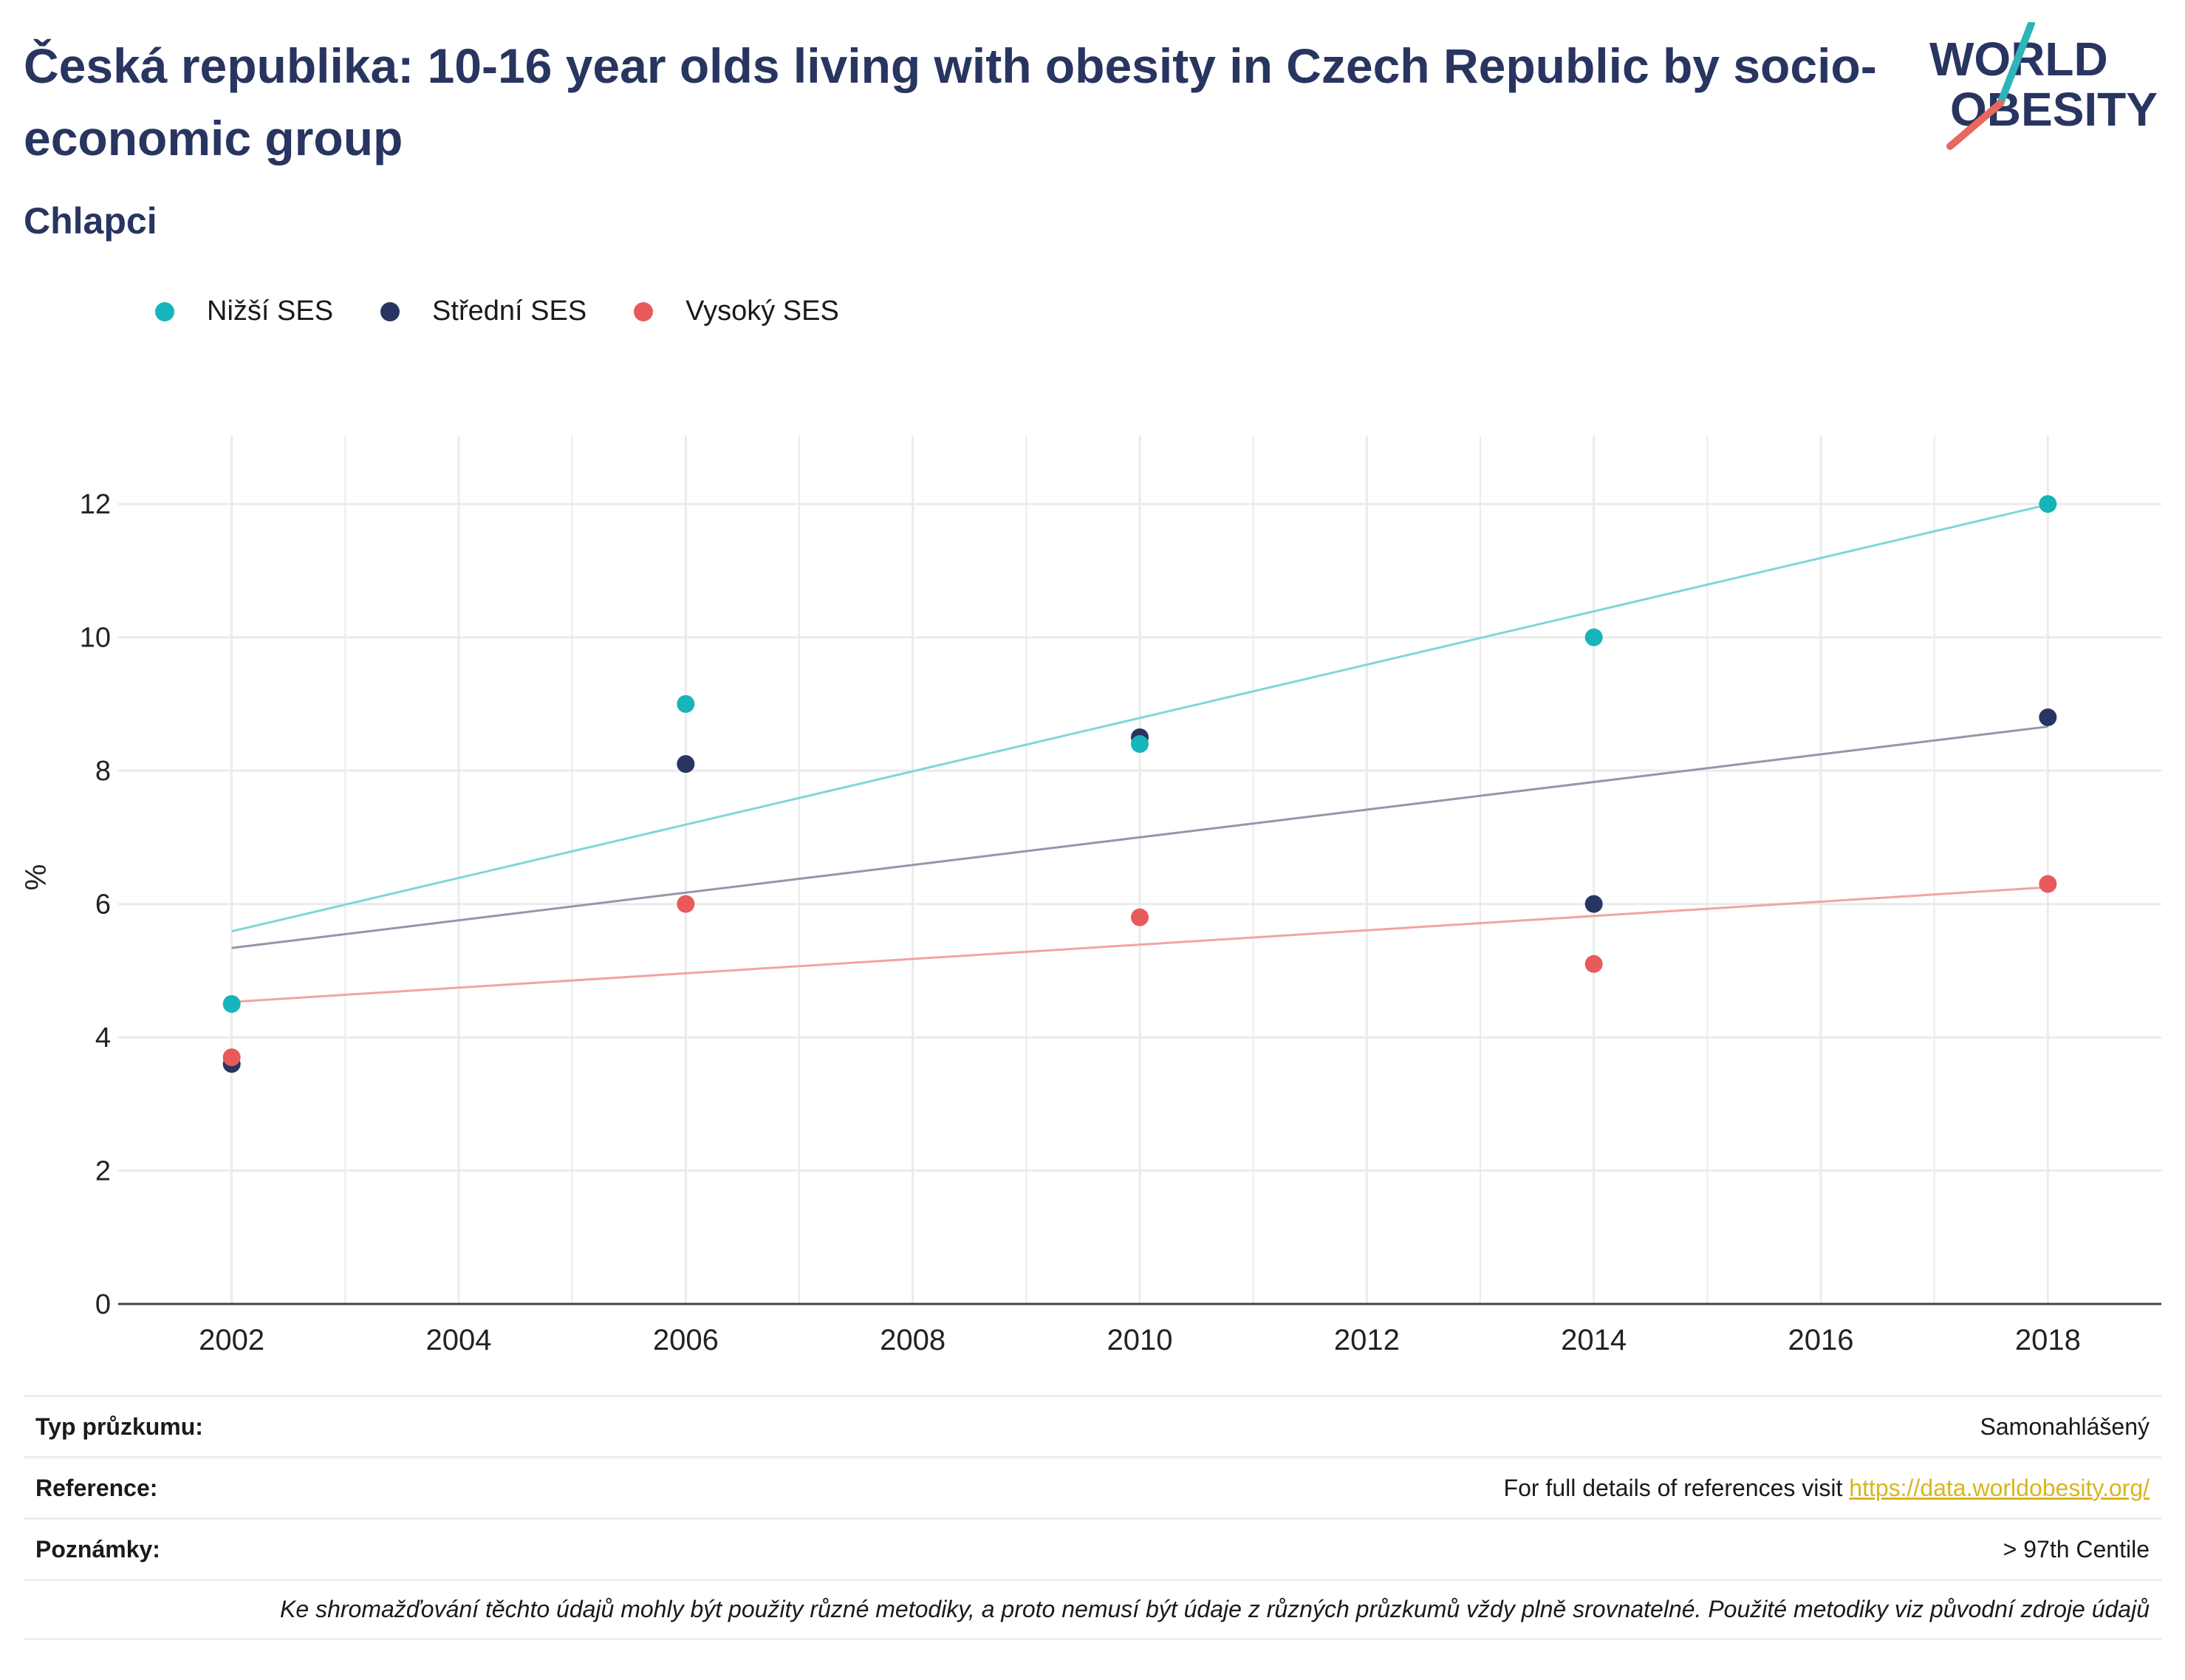  I want to click on survey-type-value: Samonahlášený, so click(2065, 1426).